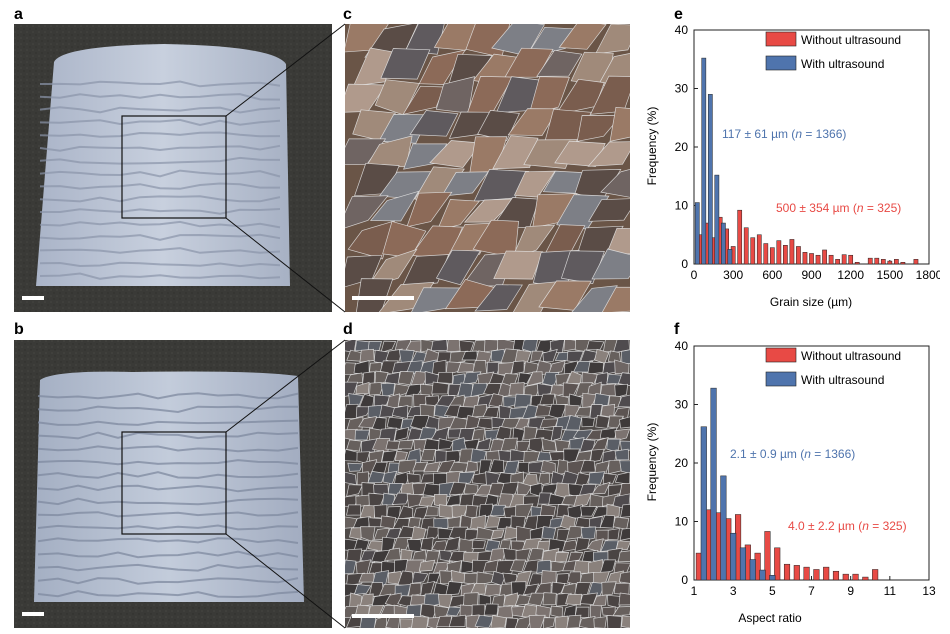 The image size is (950, 634). What do you see at coordinates (682, 405) in the screenshot?
I see `y-tick-label: 30` at bounding box center [682, 405].